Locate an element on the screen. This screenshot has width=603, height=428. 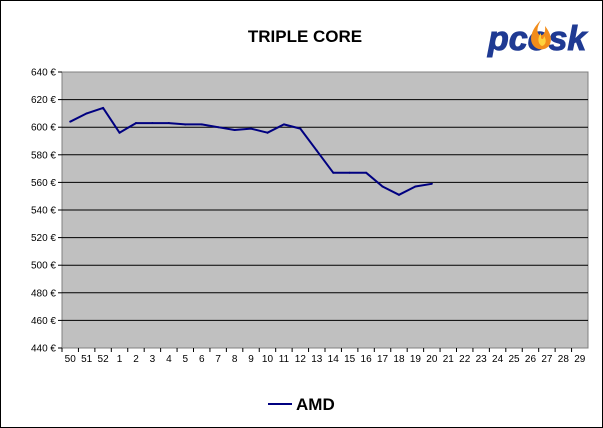
y-tick-label: 640 € is located at coordinates (43, 73).